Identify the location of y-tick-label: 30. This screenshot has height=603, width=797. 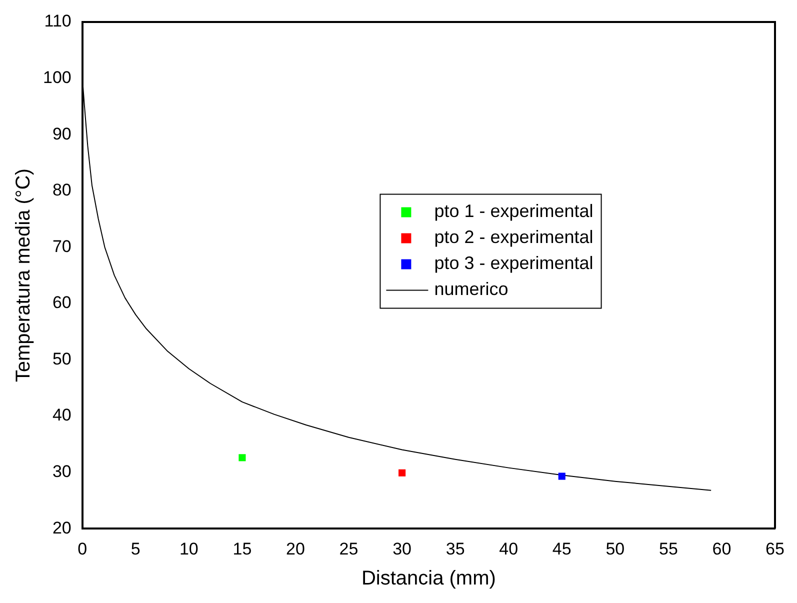
(62, 471).